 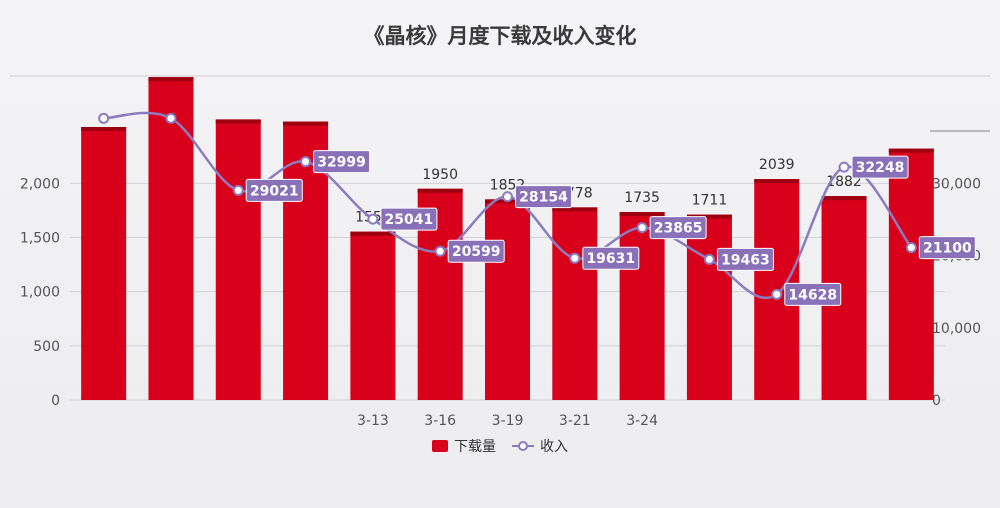 What do you see at coordinates (40, 239) in the screenshot?
I see `left-tick-label: 1,500` at bounding box center [40, 239].